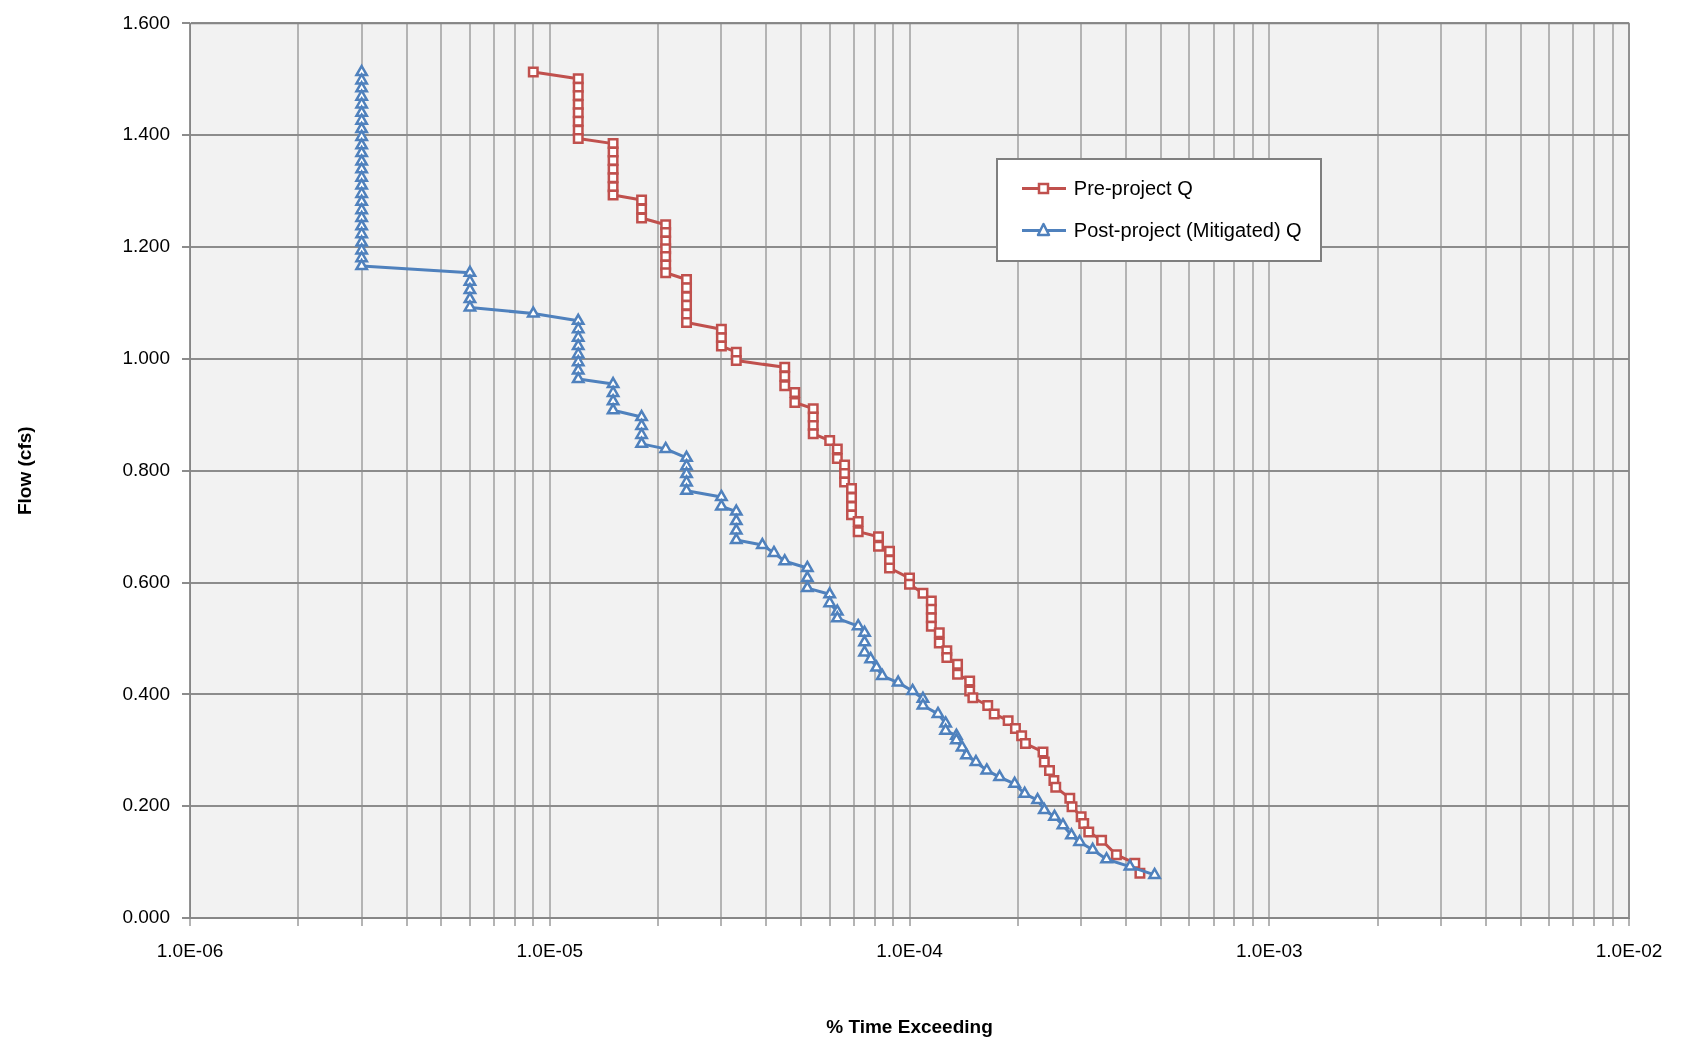 This screenshot has width=1684, height=1055. What do you see at coordinates (1269, 950) in the screenshot?
I see `x-tick-label: 1.0E-03` at bounding box center [1269, 950].